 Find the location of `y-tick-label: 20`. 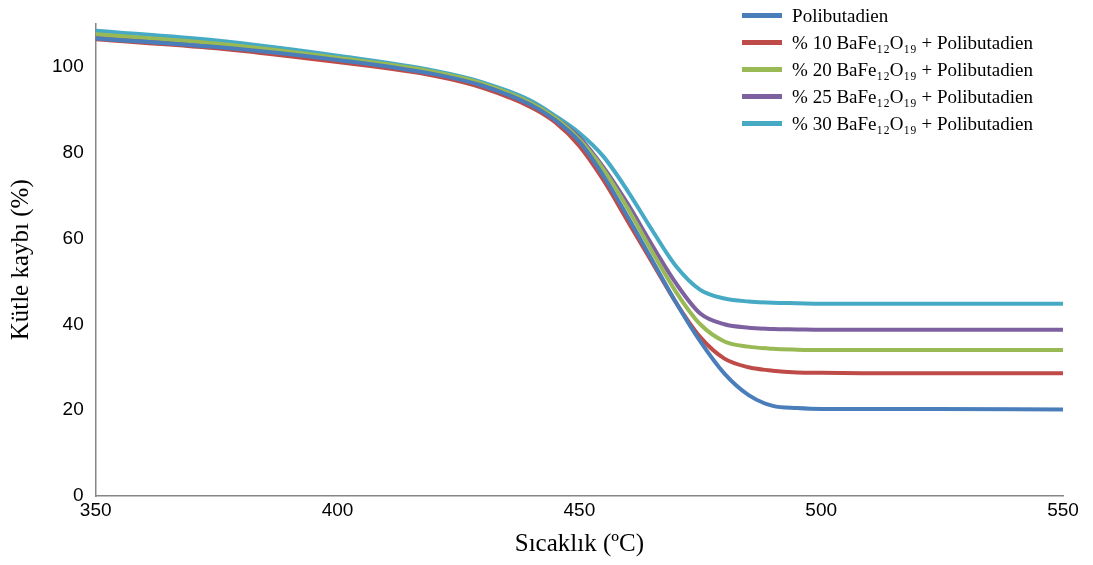

y-tick-label: 20 is located at coordinates (73, 409).